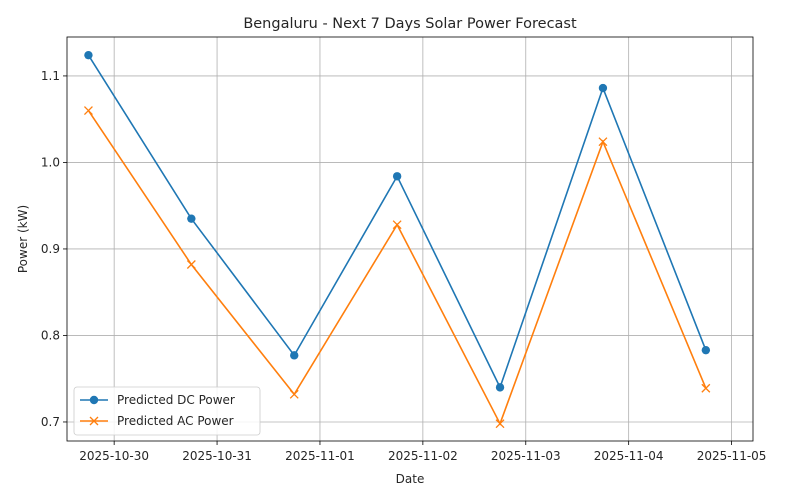  I want to click on x-tick-label: 2025-11-04, so click(629, 456).